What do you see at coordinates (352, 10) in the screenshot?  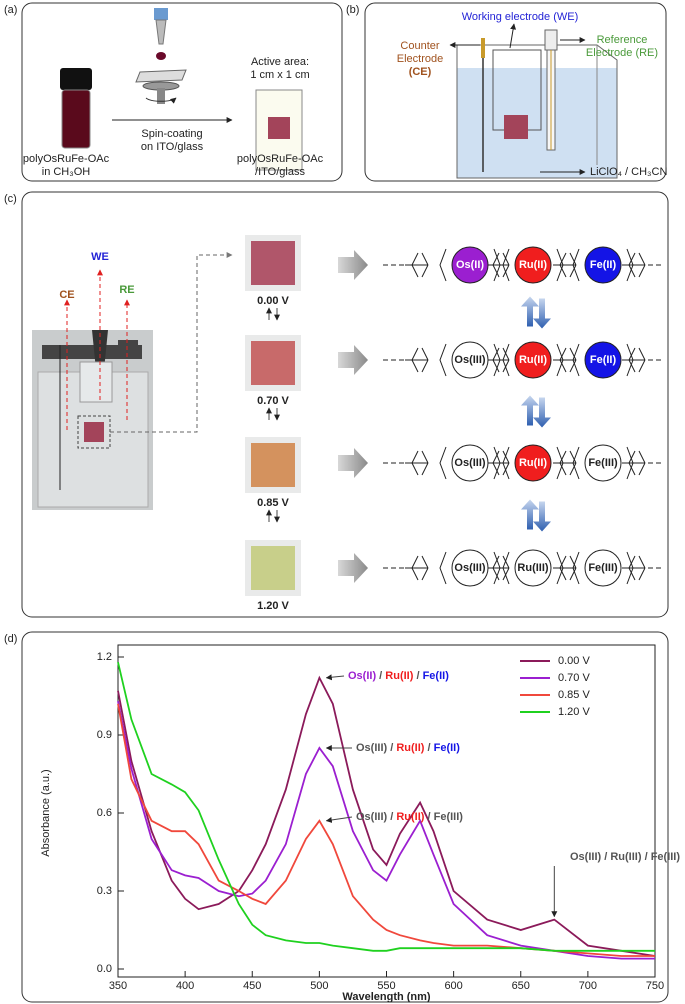 I see `panel-label: (b)` at bounding box center [352, 10].